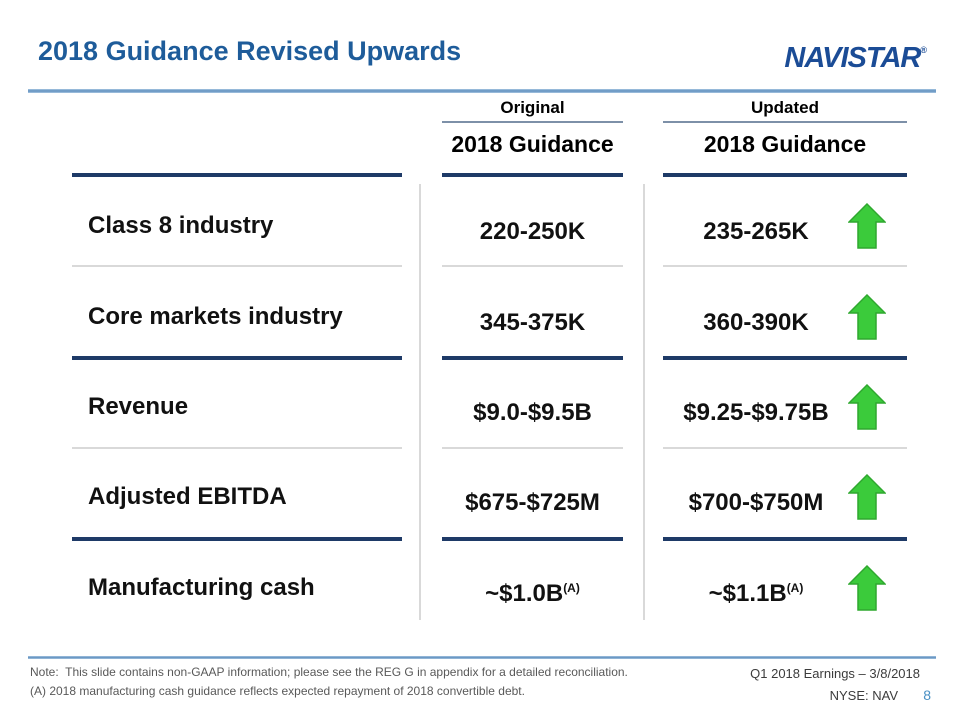  What do you see at coordinates (532, 107) in the screenshot?
I see `original-header-label: Original` at bounding box center [532, 107].